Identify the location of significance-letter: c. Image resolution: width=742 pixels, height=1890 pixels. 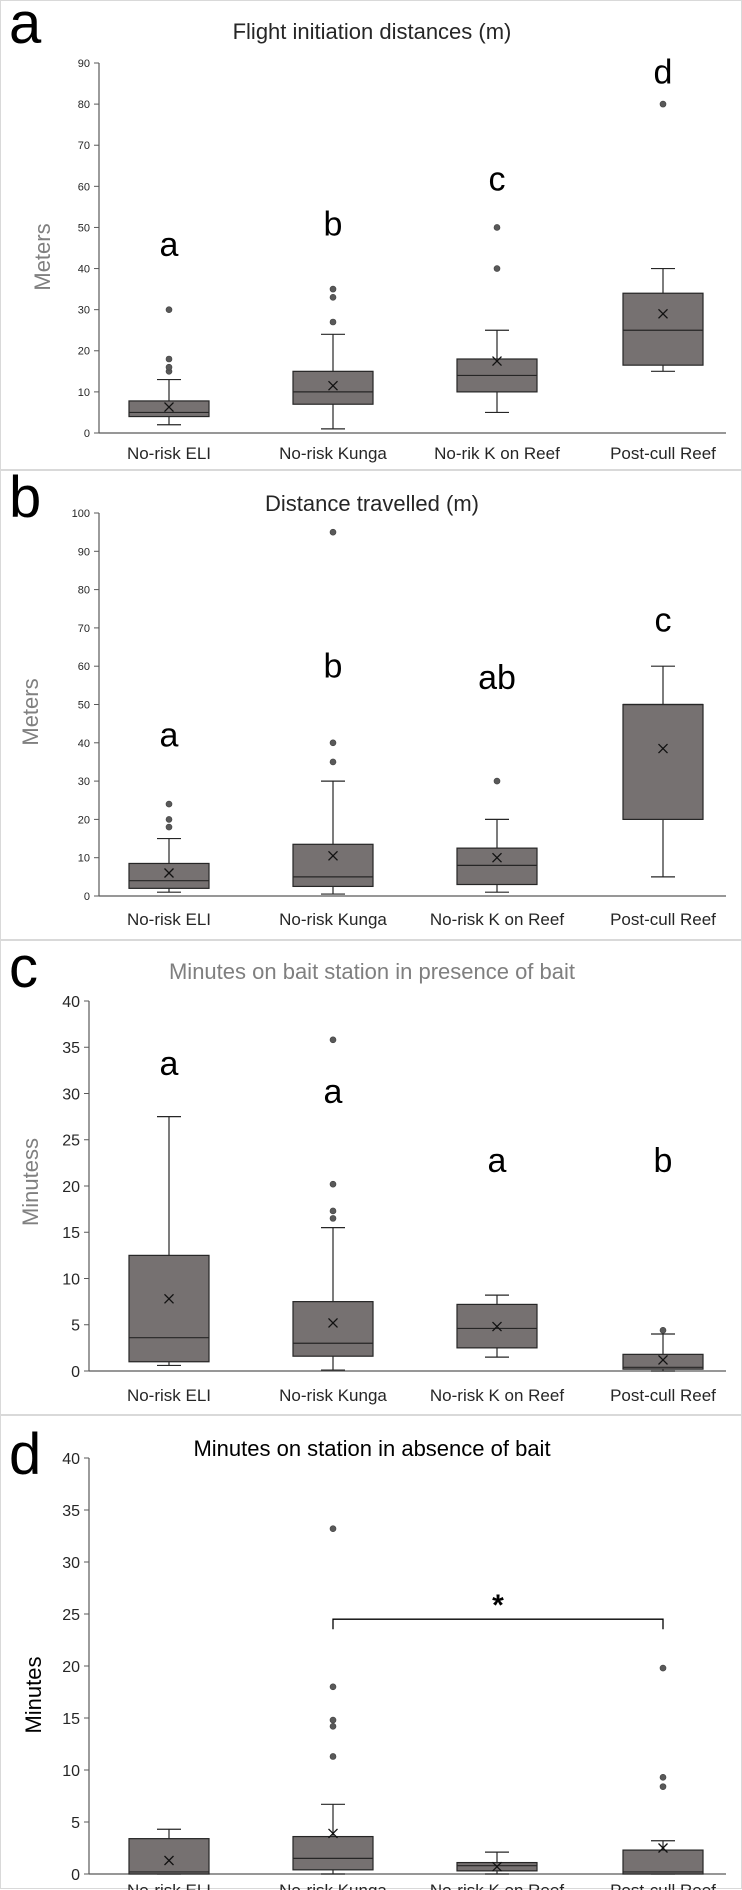
(497, 179).